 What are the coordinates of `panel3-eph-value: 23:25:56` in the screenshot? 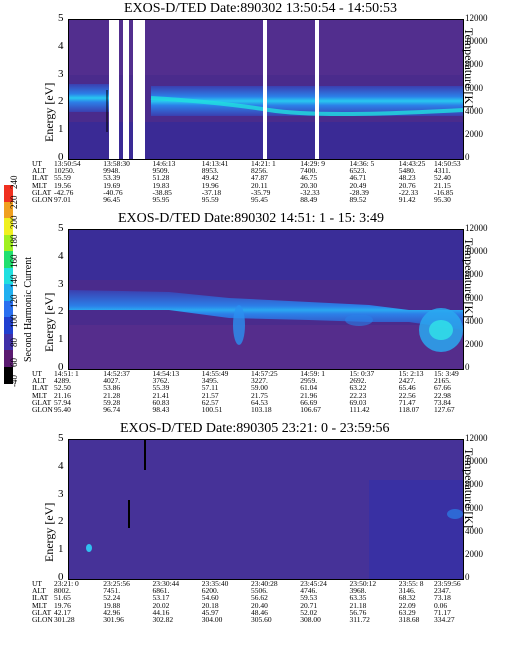 It's located at (116, 583).